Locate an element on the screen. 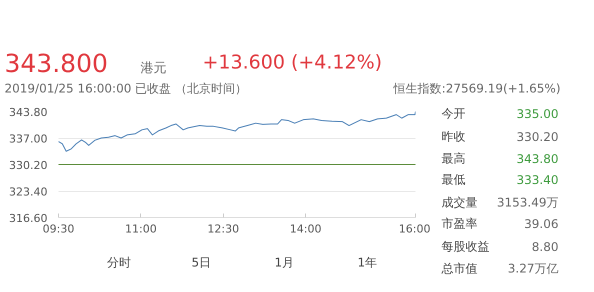  text: 5日 is located at coordinates (201, 263).